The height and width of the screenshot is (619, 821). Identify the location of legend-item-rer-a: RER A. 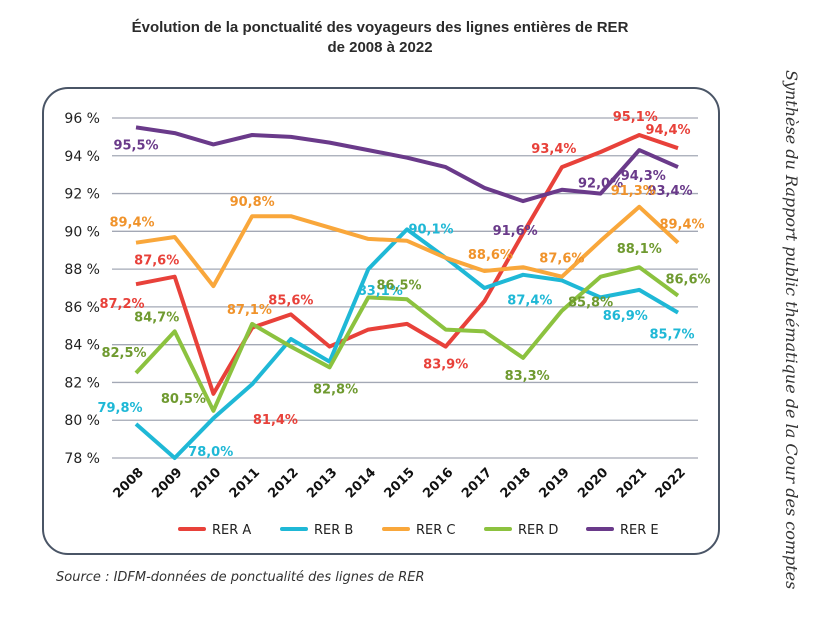
(214, 530).